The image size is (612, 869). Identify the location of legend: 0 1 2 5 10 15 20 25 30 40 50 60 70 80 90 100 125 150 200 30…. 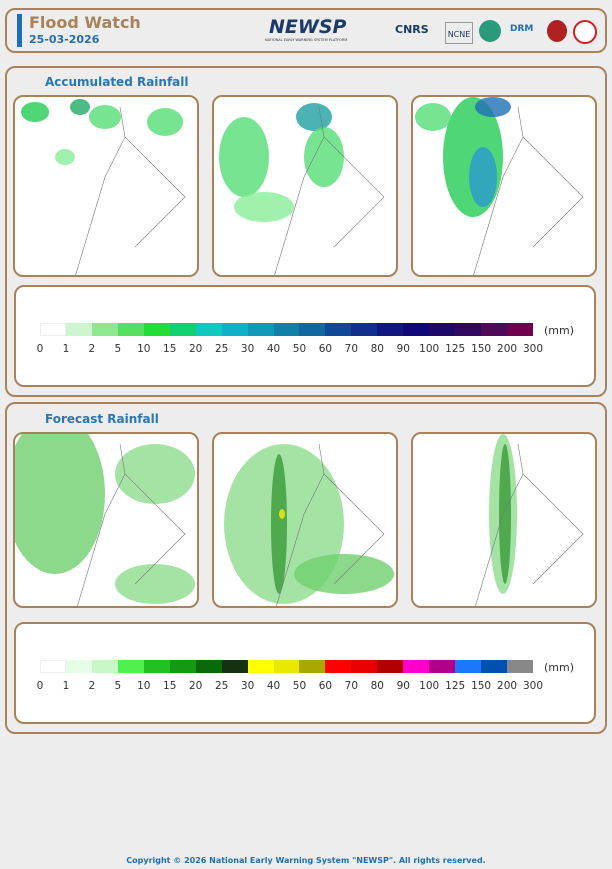
(305, 336).